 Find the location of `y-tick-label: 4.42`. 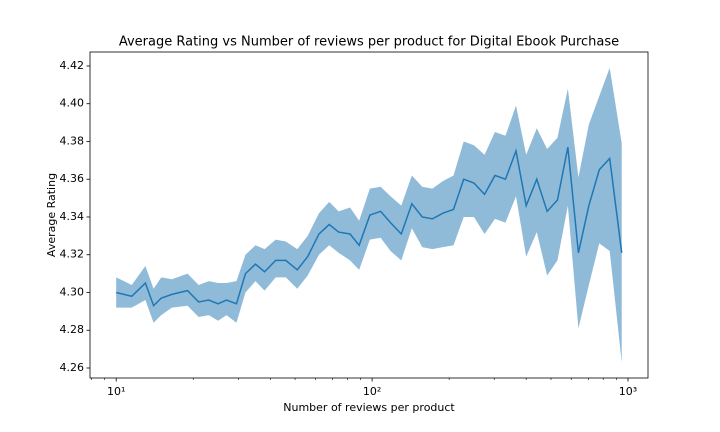

y-tick-label: 4.42 is located at coordinates (72, 65).